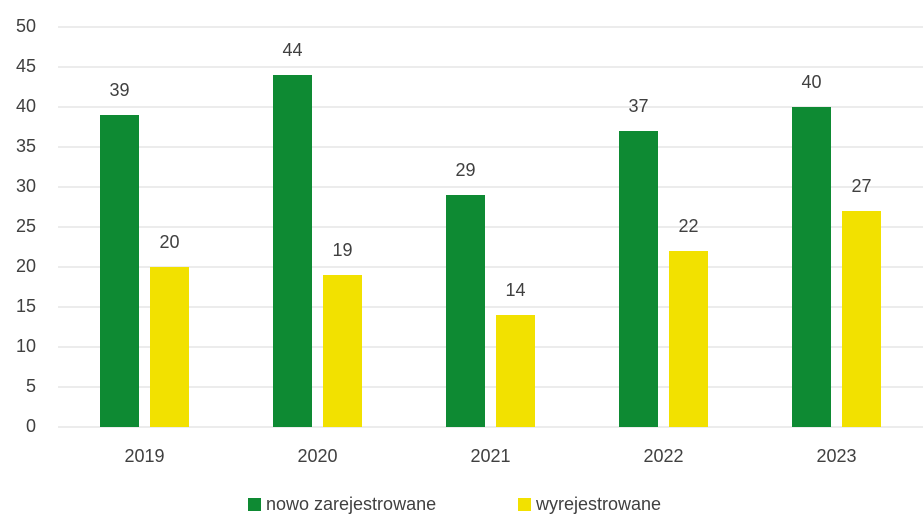  What do you see at coordinates (26, 226) in the screenshot?
I see `y-tick-label: 25` at bounding box center [26, 226].